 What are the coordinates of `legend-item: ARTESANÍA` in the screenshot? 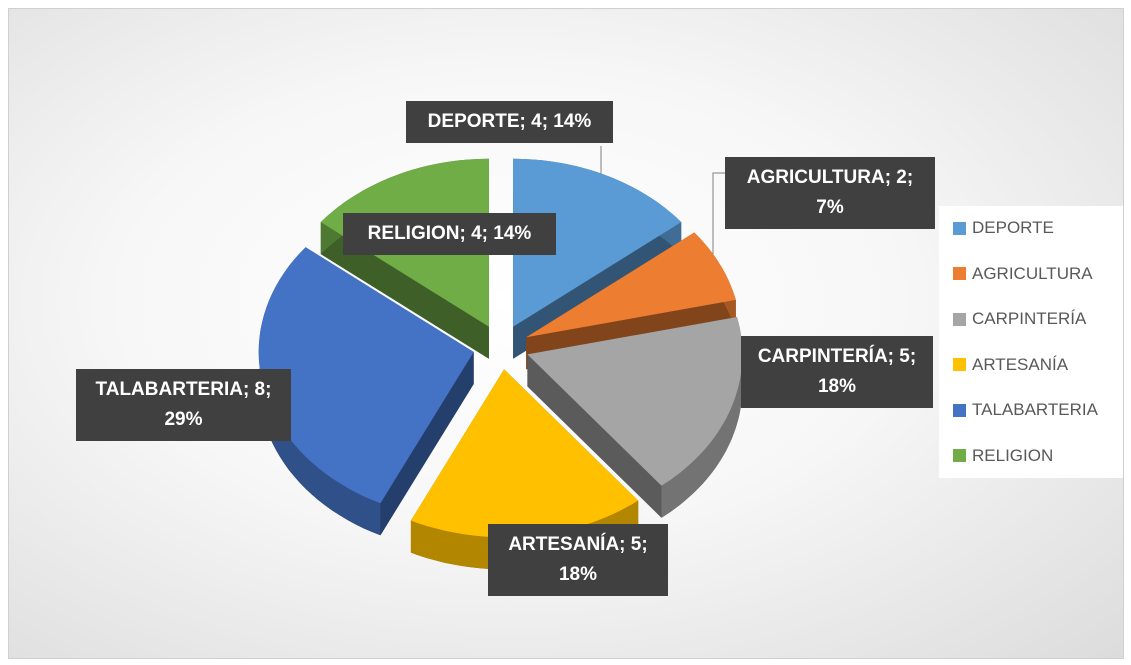 It's located at (1010, 365).